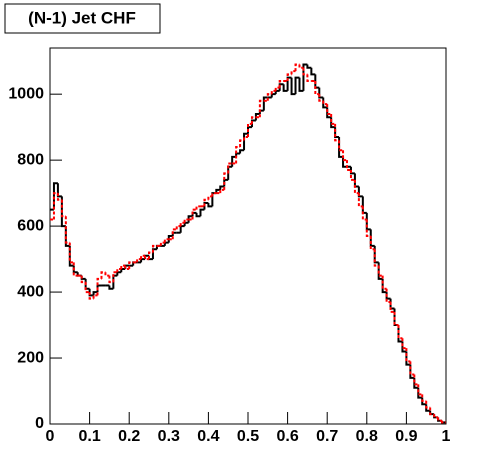 This screenshot has height=472, width=496. I want to click on title-box, so click(82, 18).